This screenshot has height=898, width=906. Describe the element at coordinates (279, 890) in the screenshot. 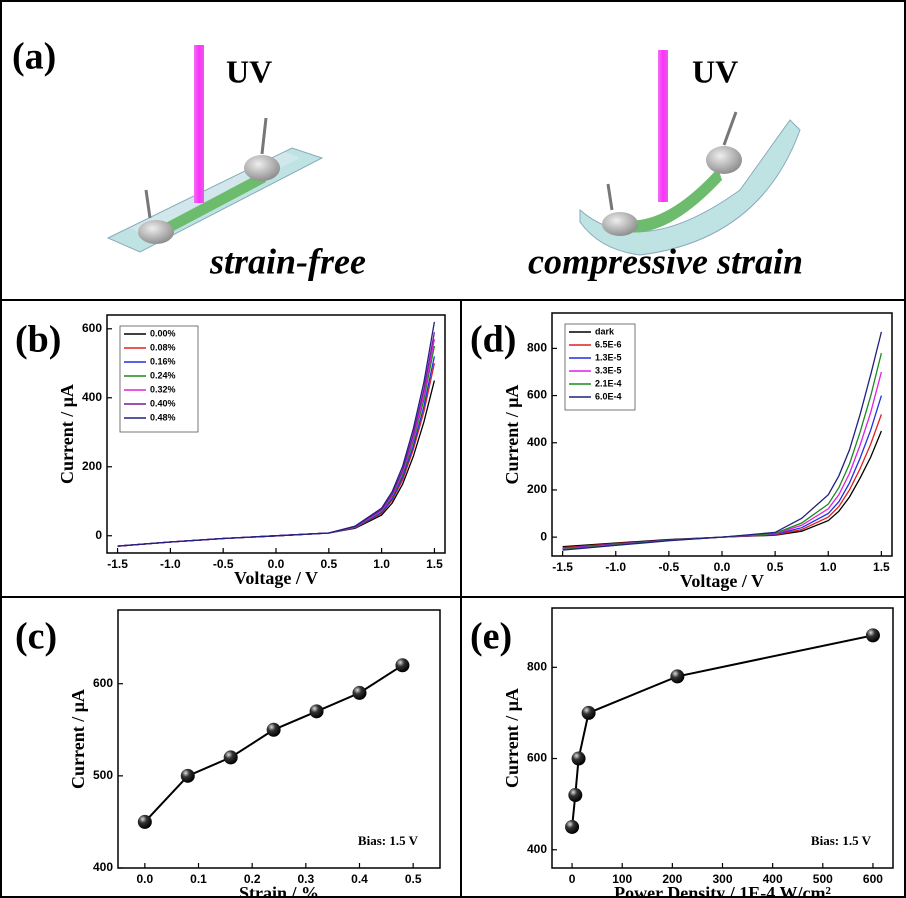

I see `x-axis-title: Strain / %` at that location.